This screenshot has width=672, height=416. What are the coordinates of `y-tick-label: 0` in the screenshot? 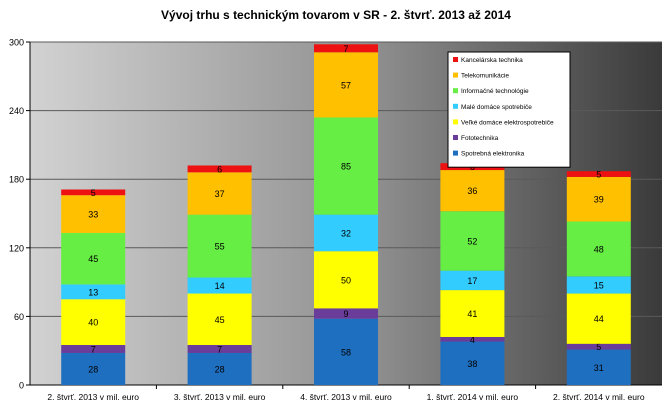 It's located at (21, 386).